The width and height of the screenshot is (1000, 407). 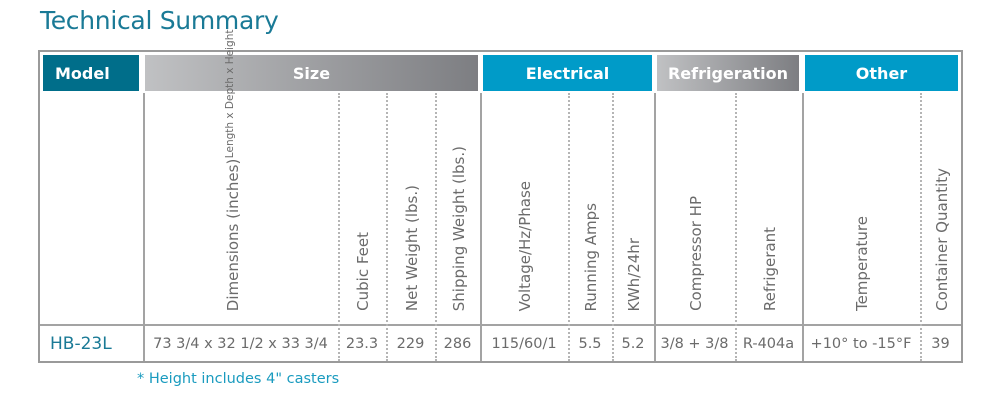 I want to click on group-header-electrical: Electrical, so click(x=567, y=73).